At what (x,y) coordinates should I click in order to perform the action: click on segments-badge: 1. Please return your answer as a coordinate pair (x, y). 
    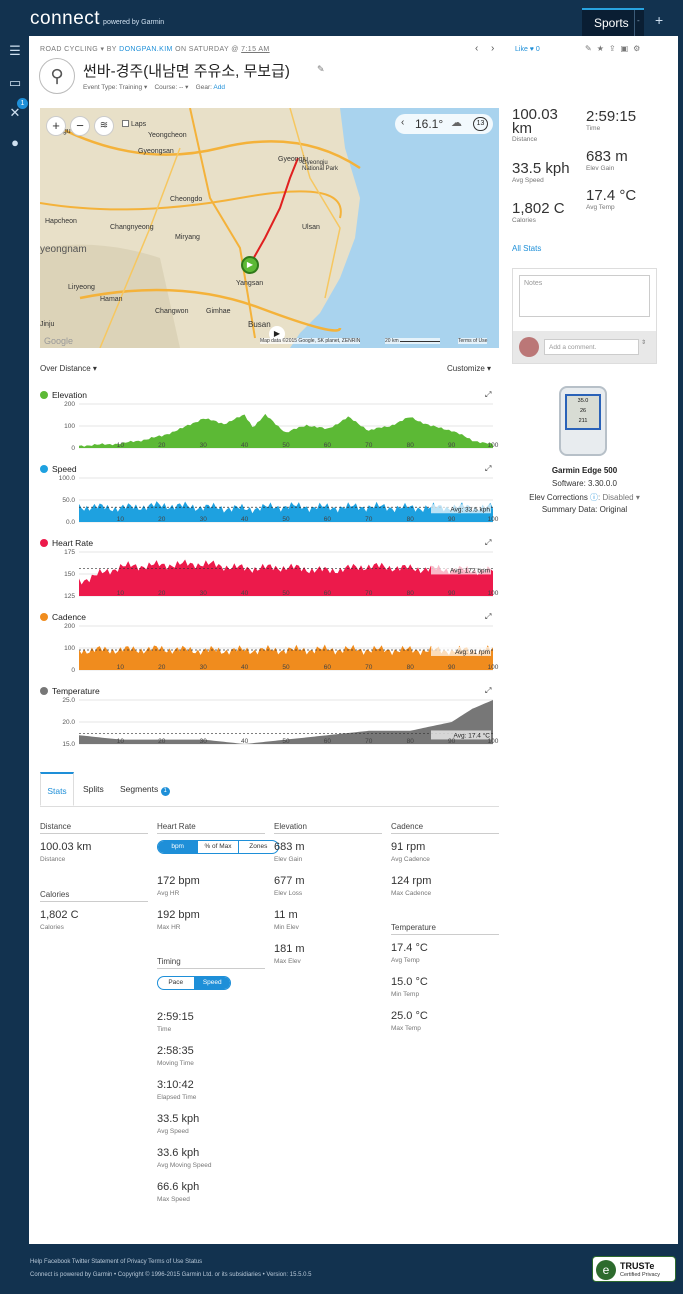
    Looking at the image, I should click on (165, 791).